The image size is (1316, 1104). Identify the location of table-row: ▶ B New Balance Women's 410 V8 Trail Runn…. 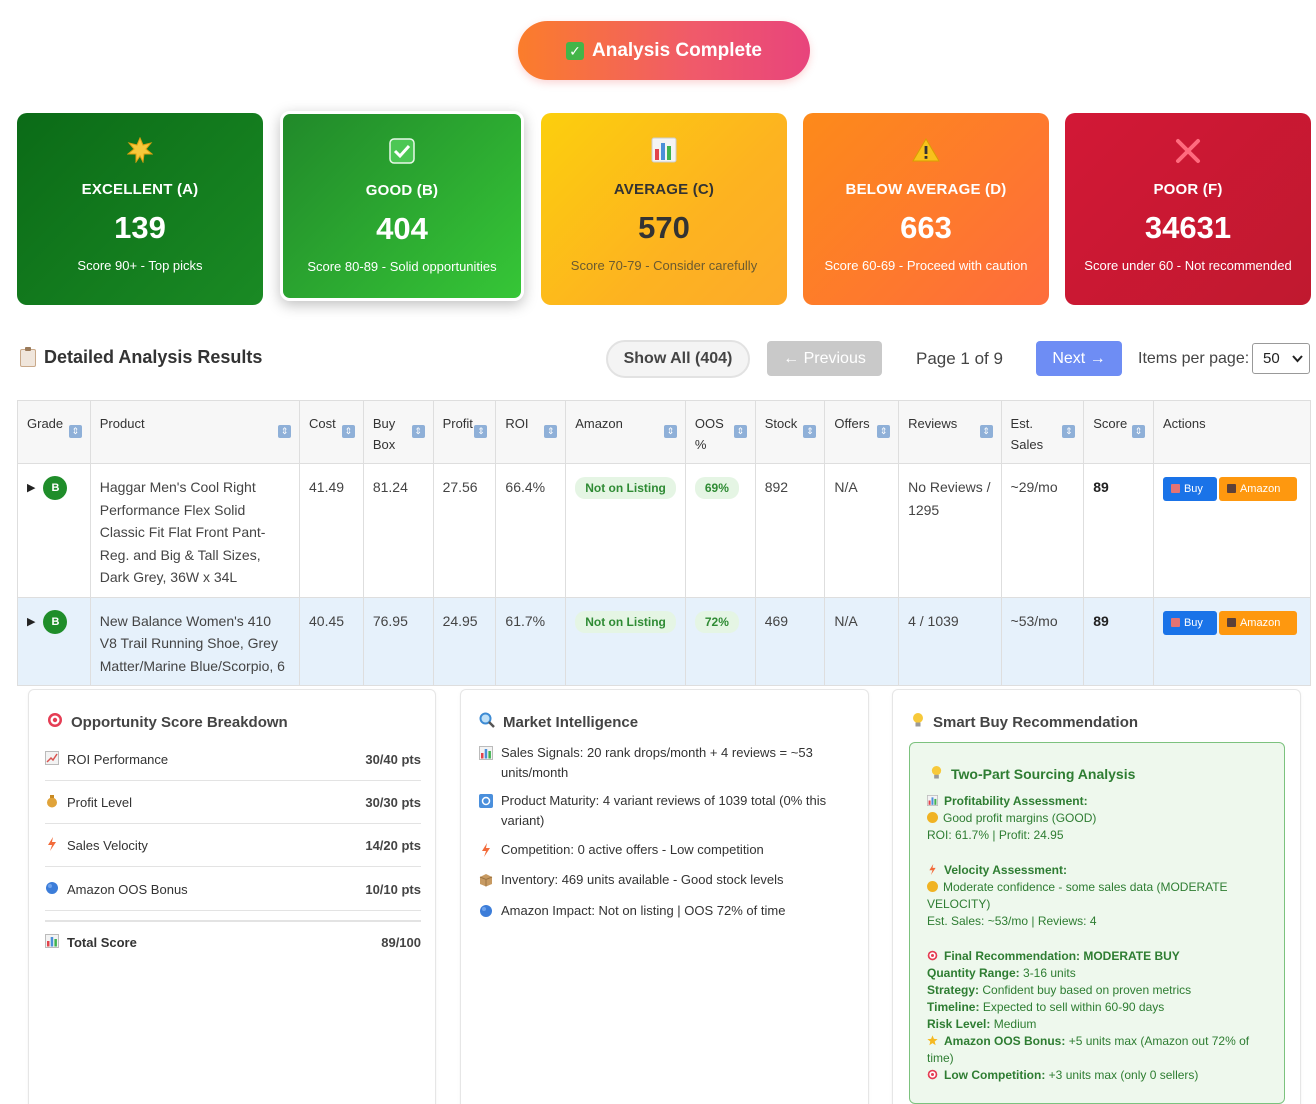
(664, 641).